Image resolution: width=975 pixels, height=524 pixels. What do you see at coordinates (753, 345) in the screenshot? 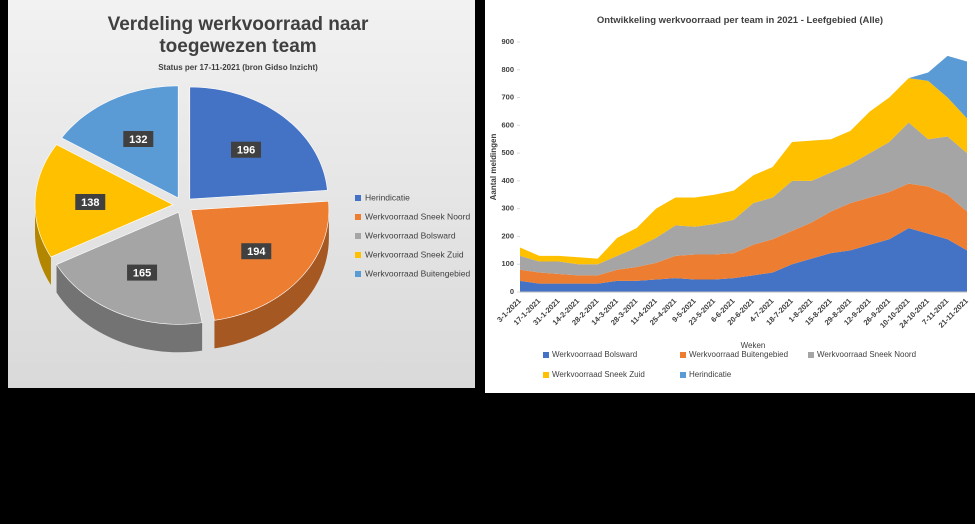
I see `x-axis-label: Weken` at bounding box center [753, 345].